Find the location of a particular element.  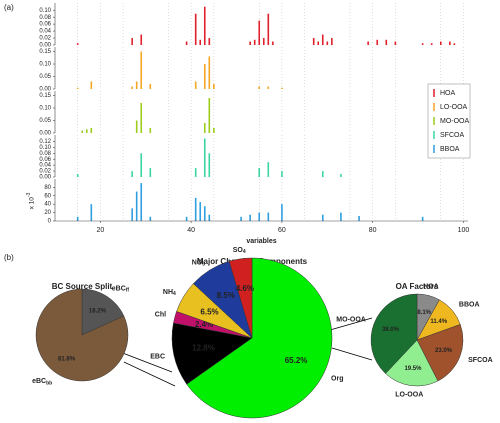

x-tick-label: 20 is located at coordinates (100, 230).